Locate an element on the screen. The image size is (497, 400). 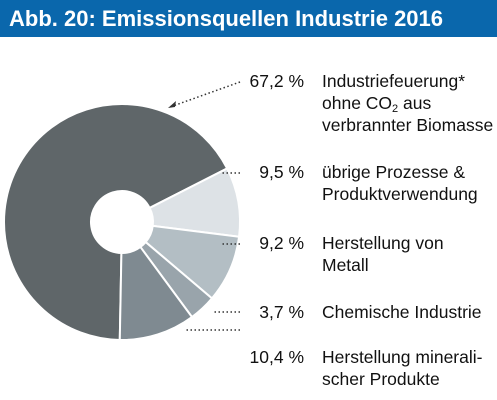
legend-label-line: übrige Prozesse & is located at coordinates (393, 172).